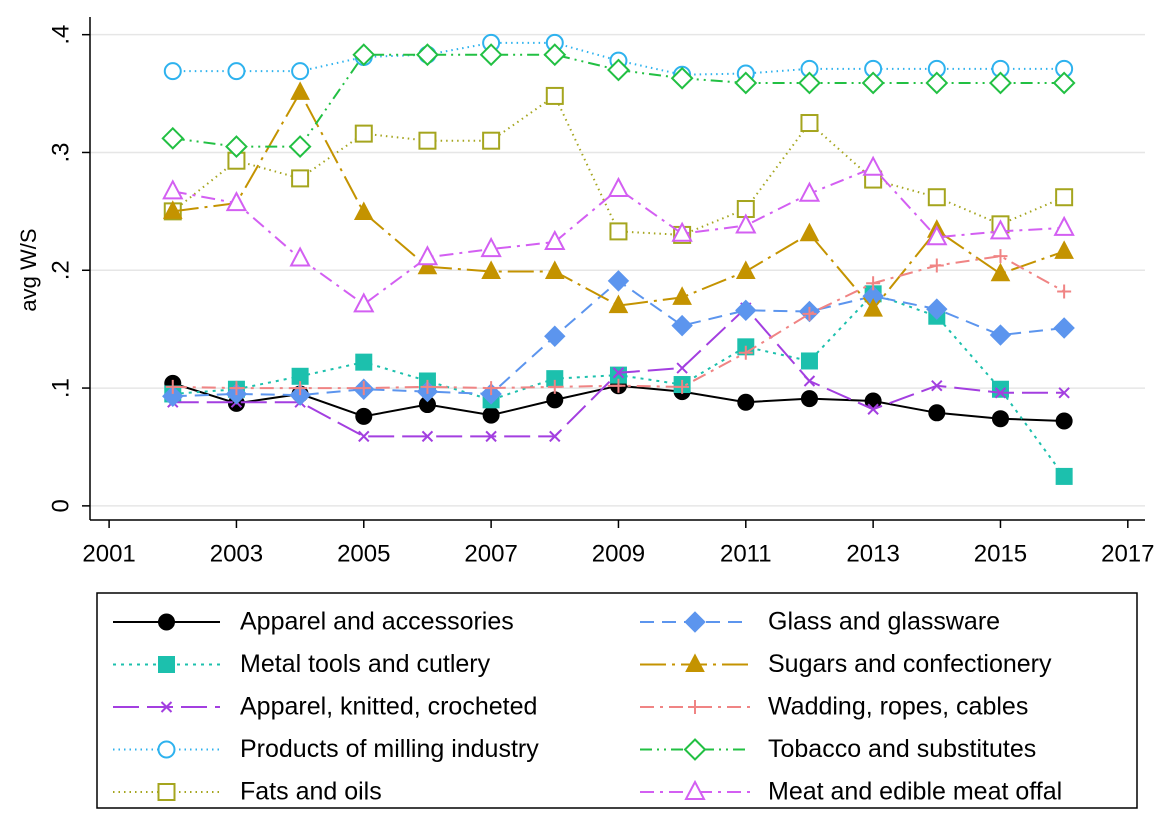 The height and width of the screenshot is (813, 1169). I want to click on series-line, so click(618, 236).